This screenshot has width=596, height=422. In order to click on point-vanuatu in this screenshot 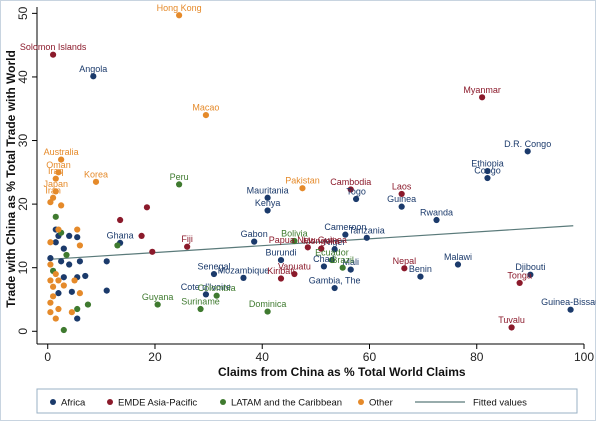, I will do `click(294, 274)`.